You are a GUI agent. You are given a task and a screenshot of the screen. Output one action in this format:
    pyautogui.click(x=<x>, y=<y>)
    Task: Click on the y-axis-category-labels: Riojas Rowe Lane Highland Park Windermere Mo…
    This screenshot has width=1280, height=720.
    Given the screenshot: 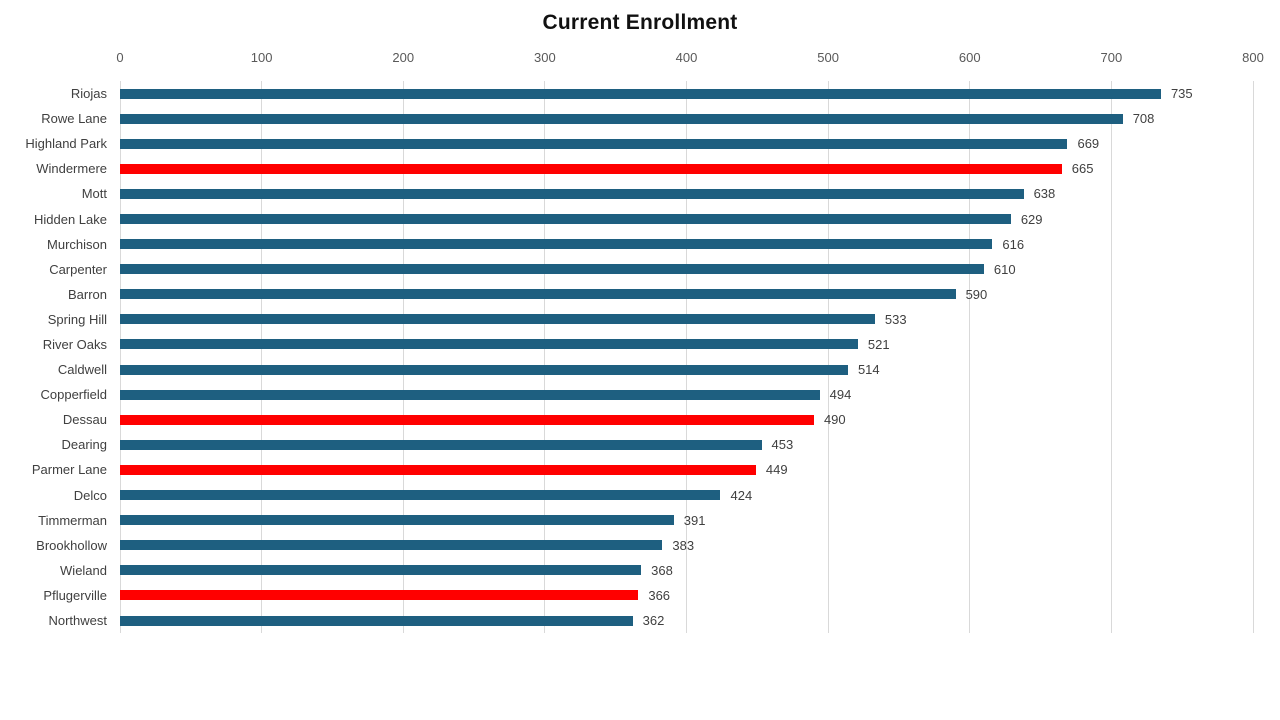 What is the action you would take?
    pyautogui.click(x=53, y=357)
    